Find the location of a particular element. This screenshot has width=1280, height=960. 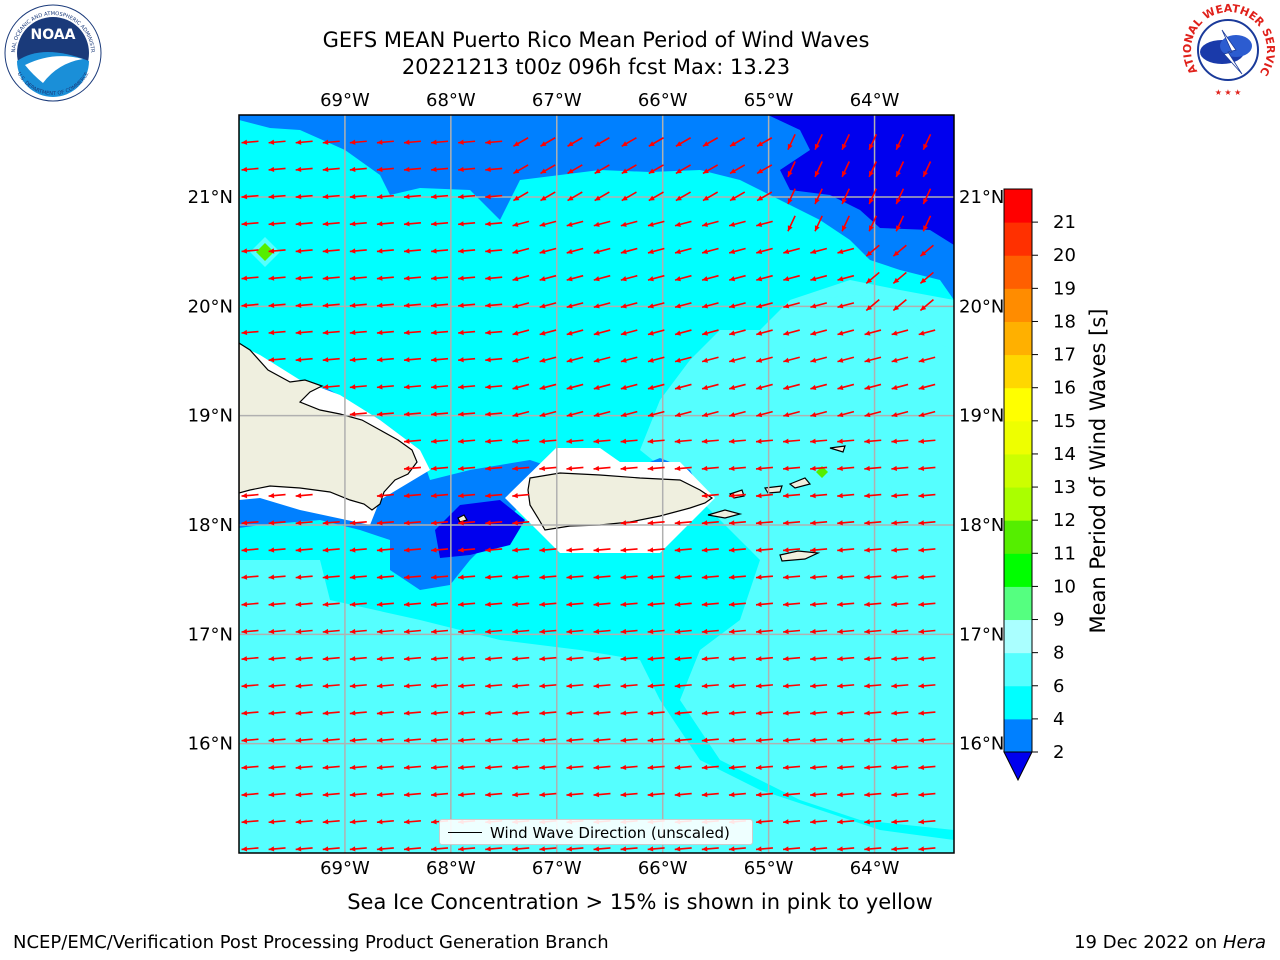

lon-label-top: 68°W is located at coordinates (451, 100).